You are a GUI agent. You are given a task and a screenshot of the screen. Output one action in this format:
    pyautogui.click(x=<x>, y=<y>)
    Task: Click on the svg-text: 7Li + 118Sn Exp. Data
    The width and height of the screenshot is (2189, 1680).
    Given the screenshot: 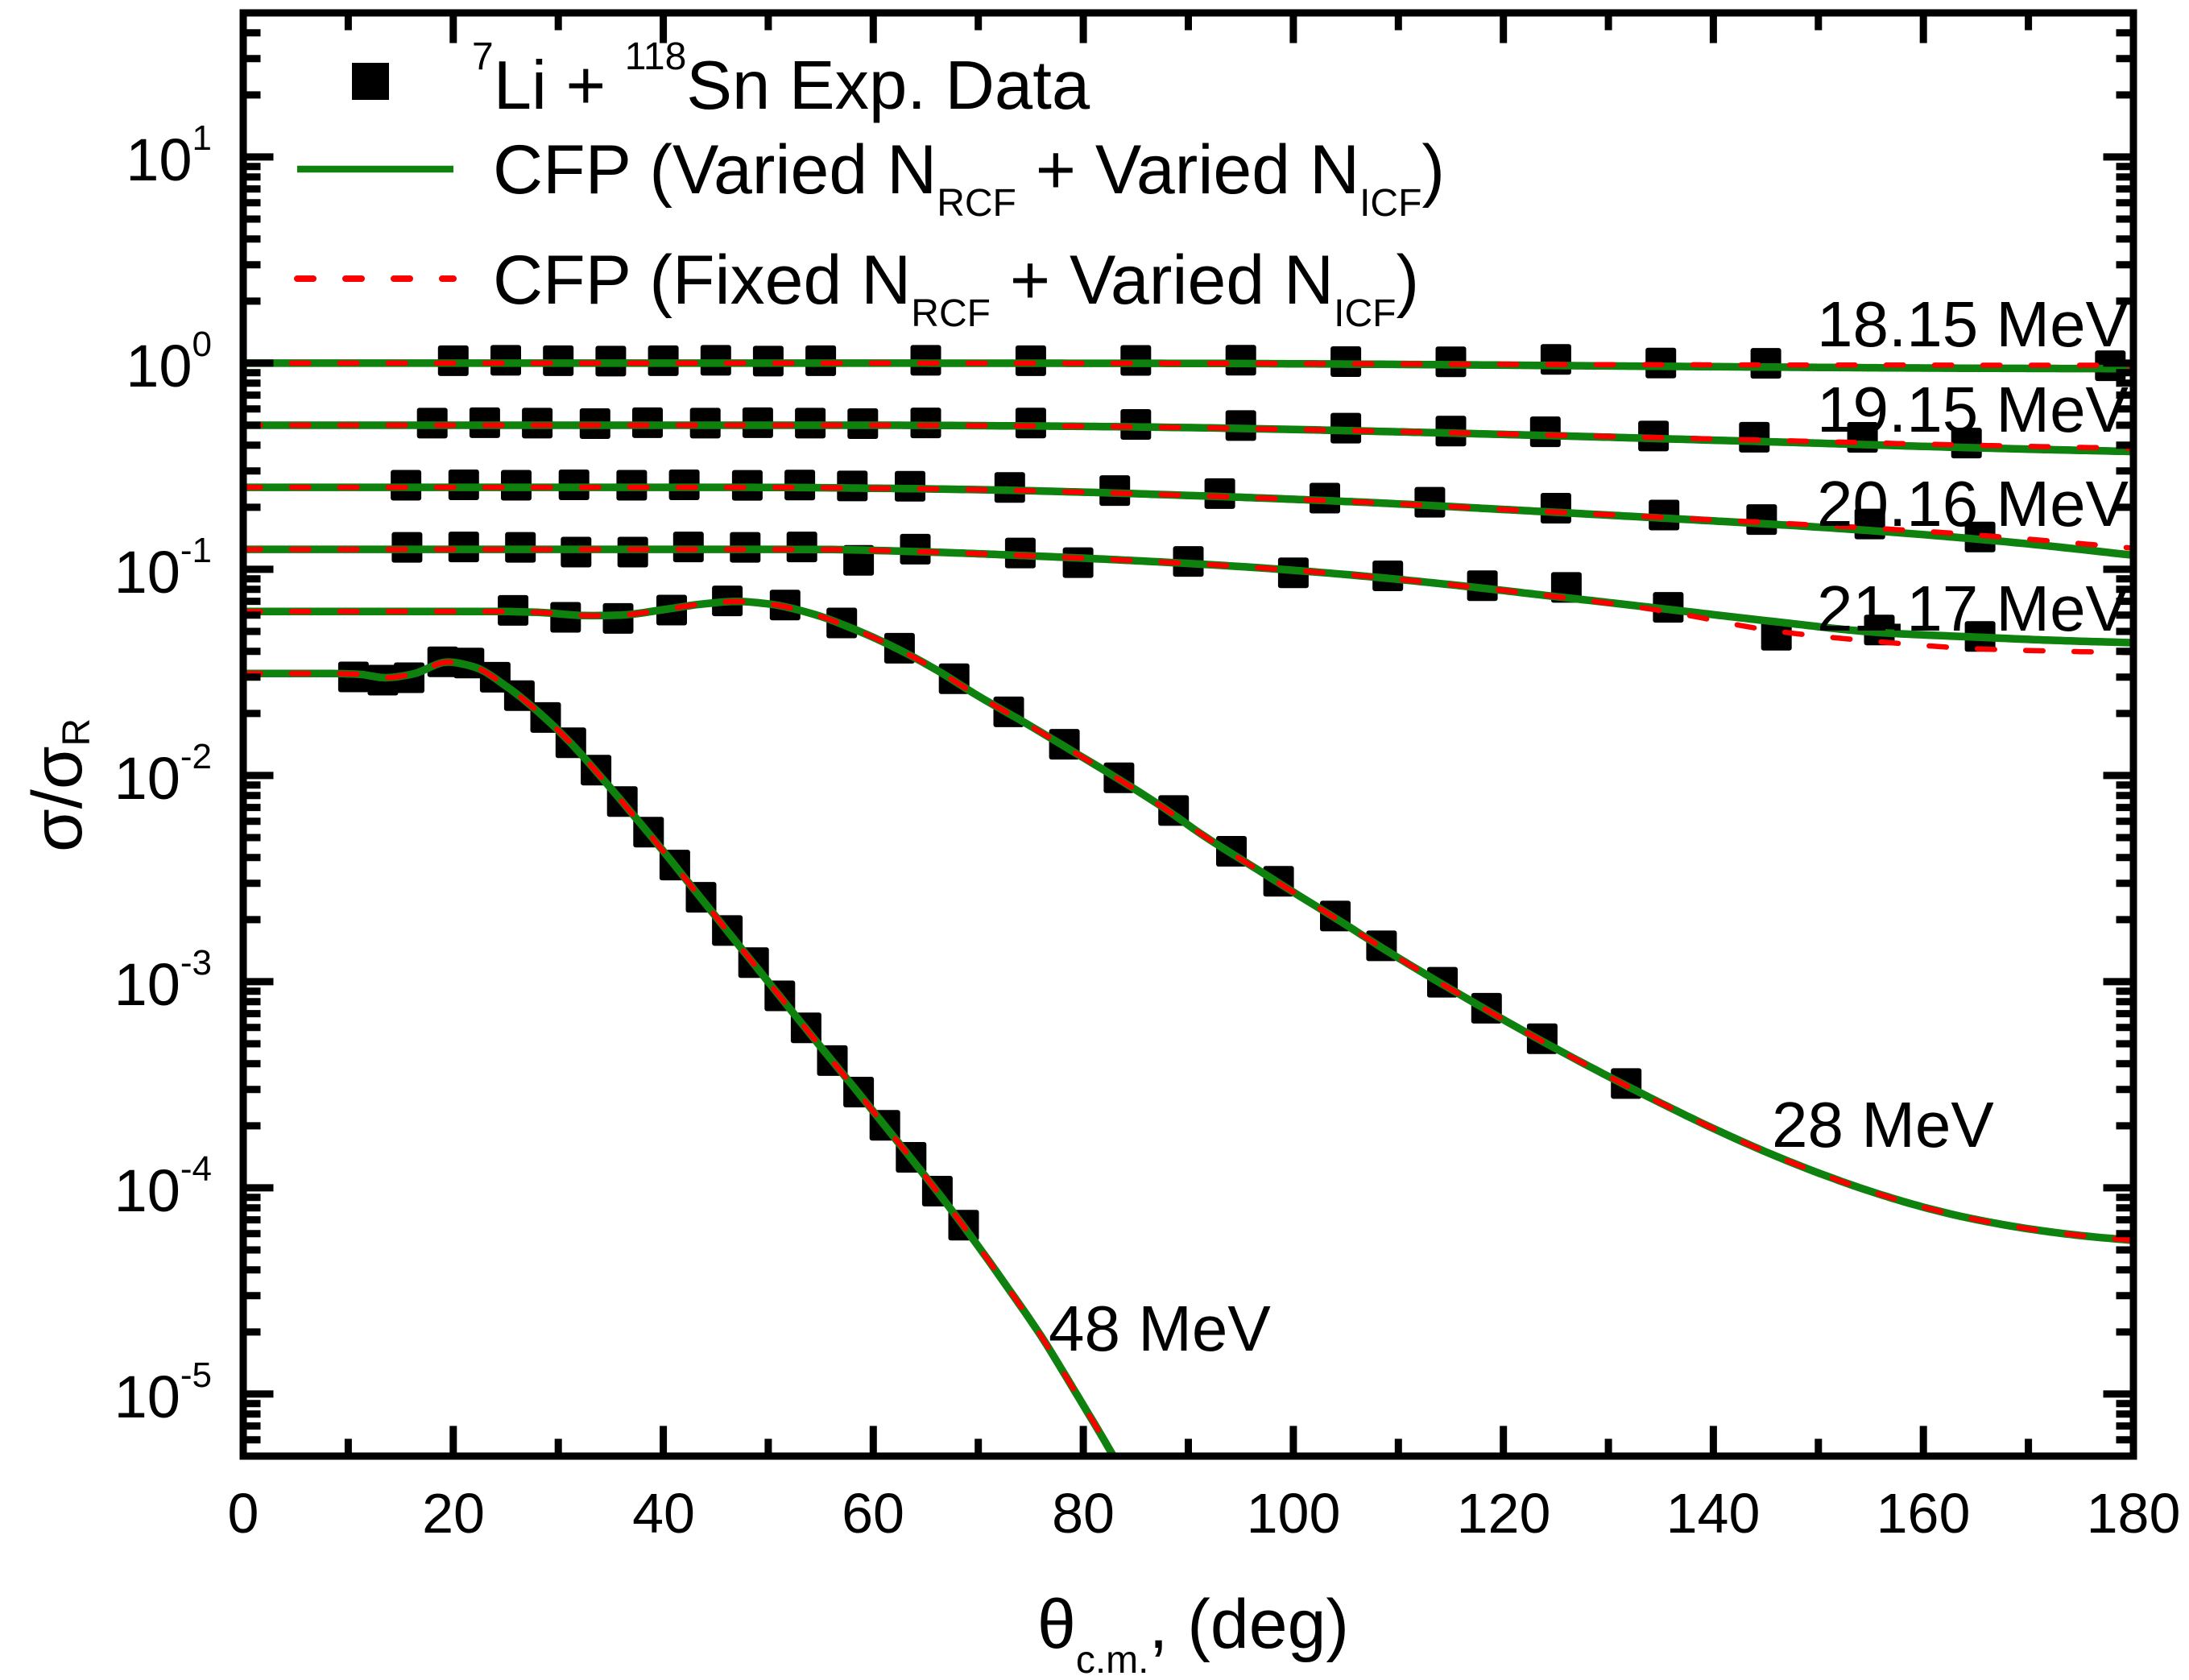 What is the action you would take?
    pyautogui.click(x=781, y=79)
    